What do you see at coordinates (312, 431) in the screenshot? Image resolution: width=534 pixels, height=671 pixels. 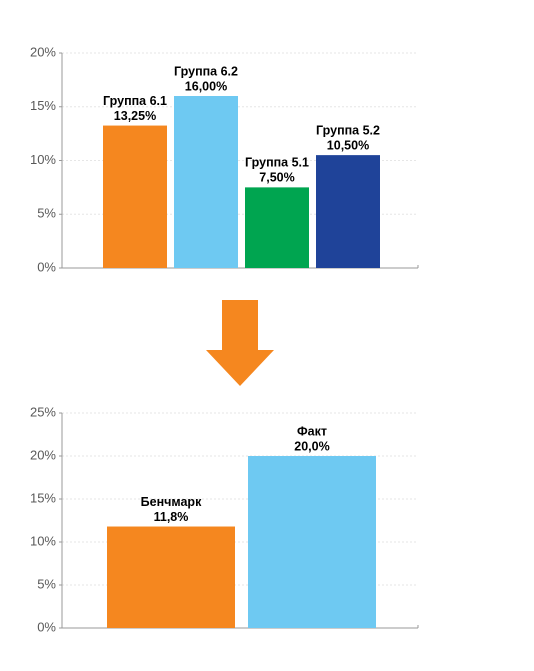 I see `bar-category-label: Факт` at bounding box center [312, 431].